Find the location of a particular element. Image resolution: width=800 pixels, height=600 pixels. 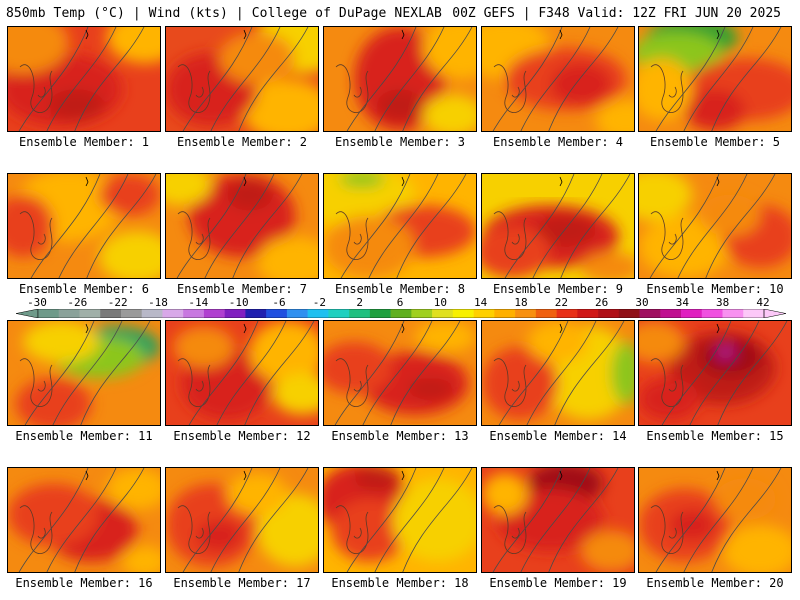

member-caption-19: Ensemble Member: 19 is located at coordinates (558, 583).